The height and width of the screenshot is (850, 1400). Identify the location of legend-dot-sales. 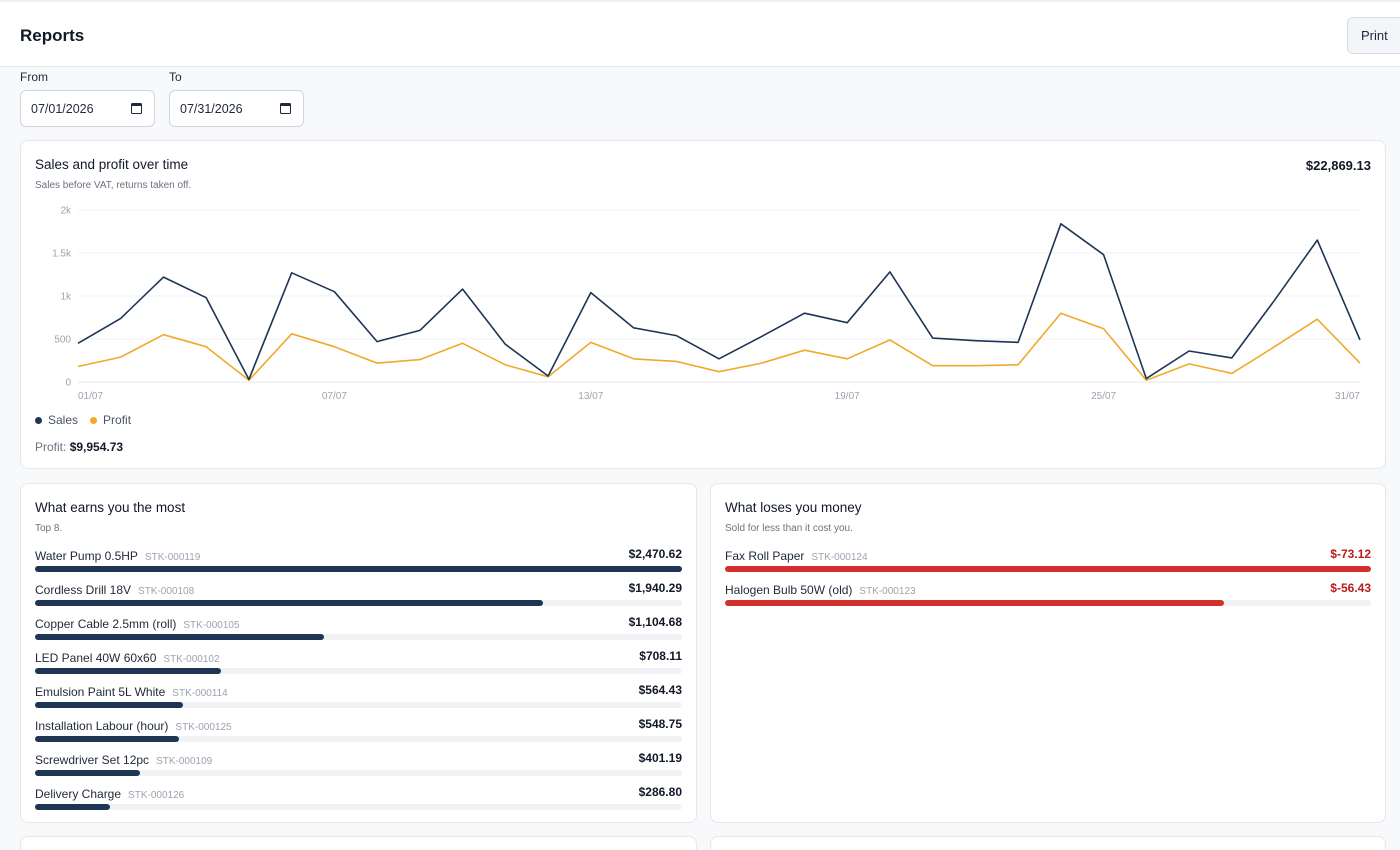
(38, 420).